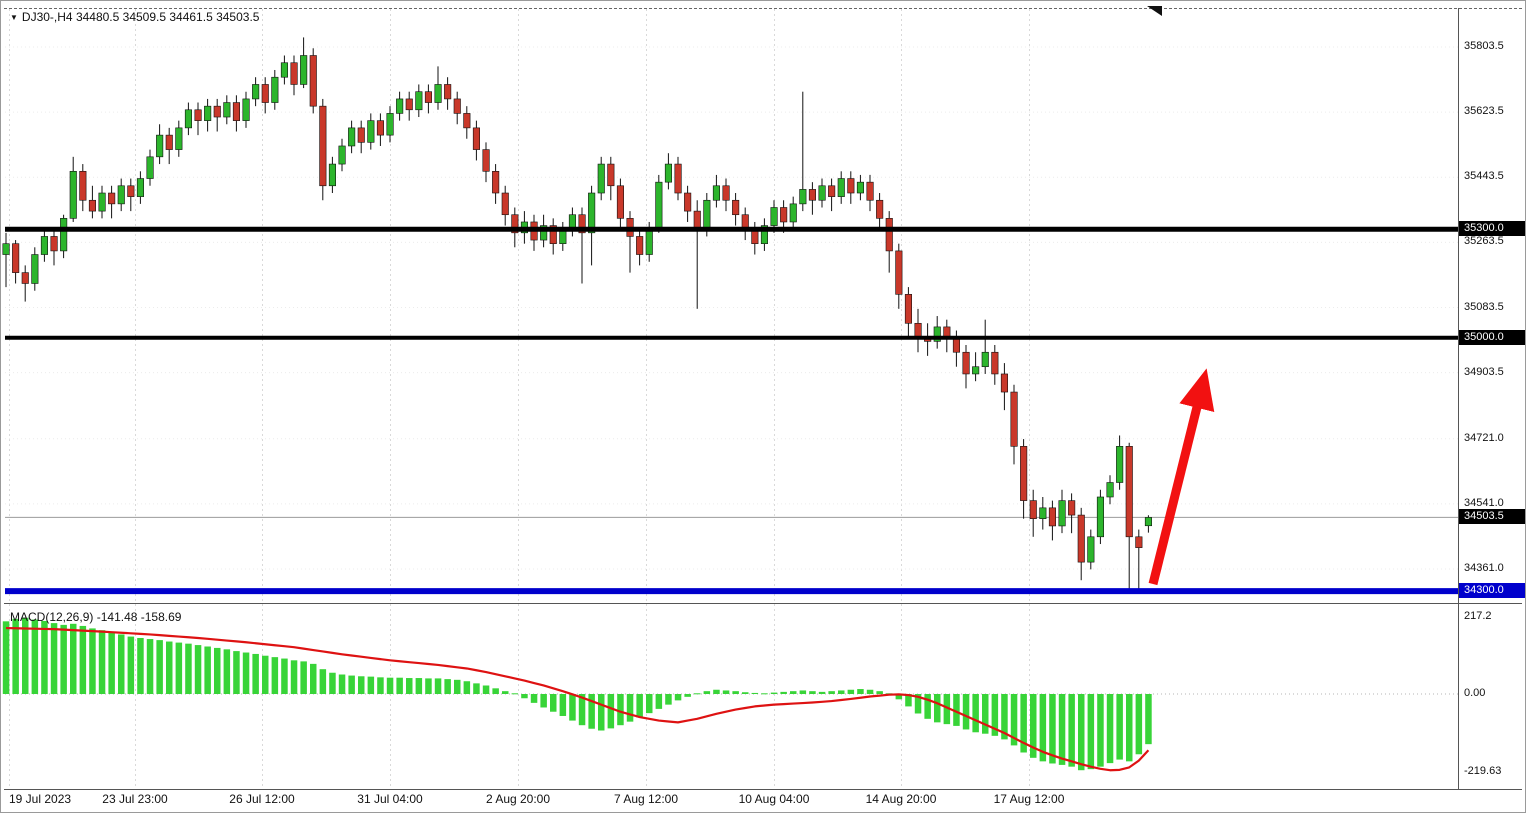  Describe the element at coordinates (1181, 477) in the screenshot. I see `up-arrow-annotation` at that location.